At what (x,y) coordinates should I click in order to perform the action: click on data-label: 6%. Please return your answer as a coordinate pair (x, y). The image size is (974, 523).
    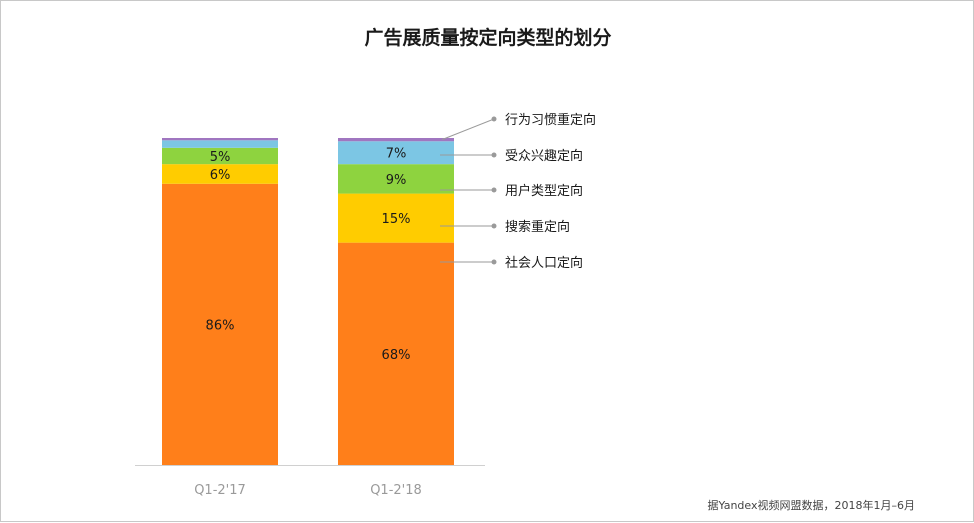
    Looking at the image, I should click on (220, 175).